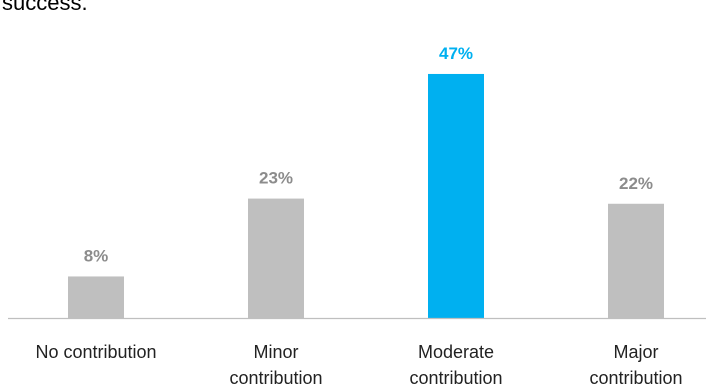  What do you see at coordinates (275, 352) in the screenshot?
I see `category-label-1-line-0: Minor` at bounding box center [275, 352].